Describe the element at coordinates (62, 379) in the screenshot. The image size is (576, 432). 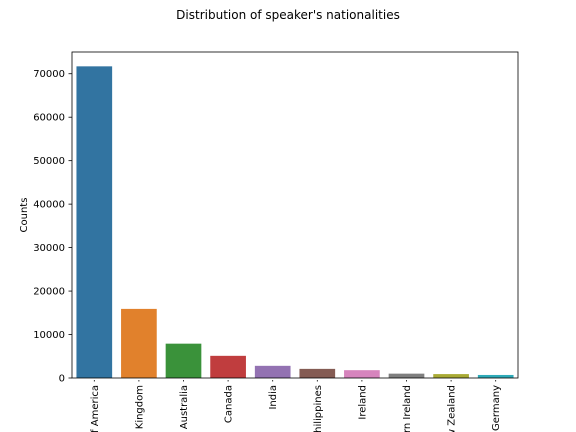
I see `y-tick-label-0: 0` at that location.